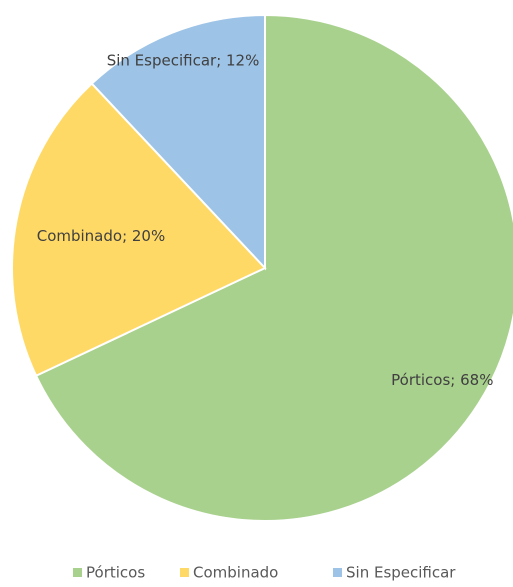 The width and height of the screenshot is (513, 587). Describe the element at coordinates (401, 573) in the screenshot. I see `legend-label: Sin Especificar` at that location.